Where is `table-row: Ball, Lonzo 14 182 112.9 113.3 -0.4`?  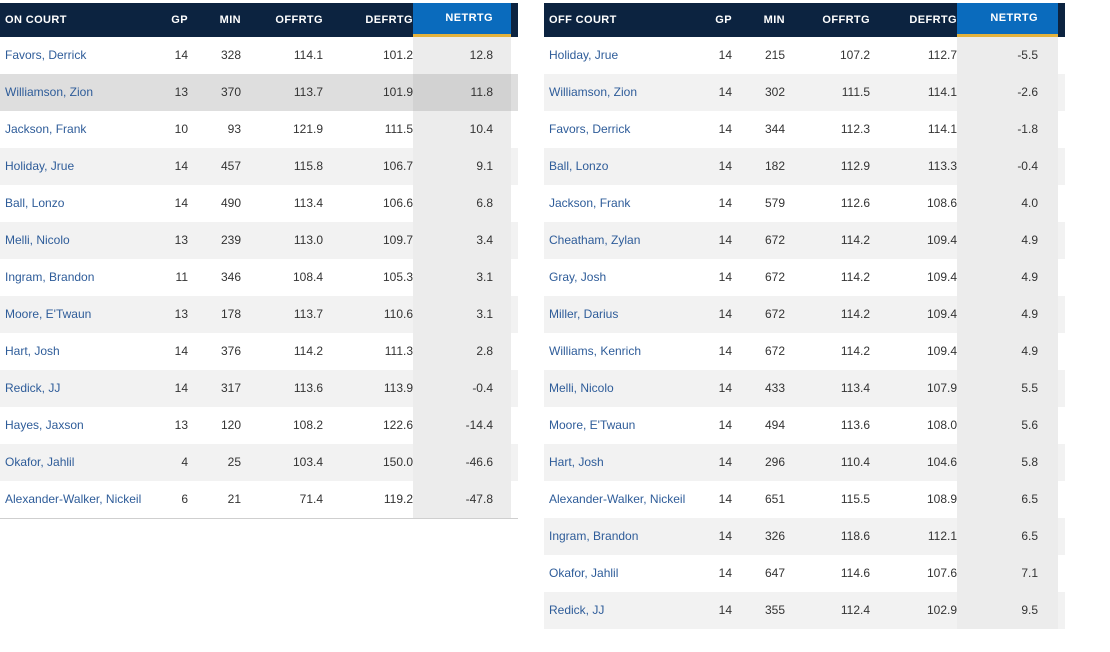
table-row: Ball, Lonzo 14 182 112.9 113.3 -0.4 is located at coordinates (804, 166).